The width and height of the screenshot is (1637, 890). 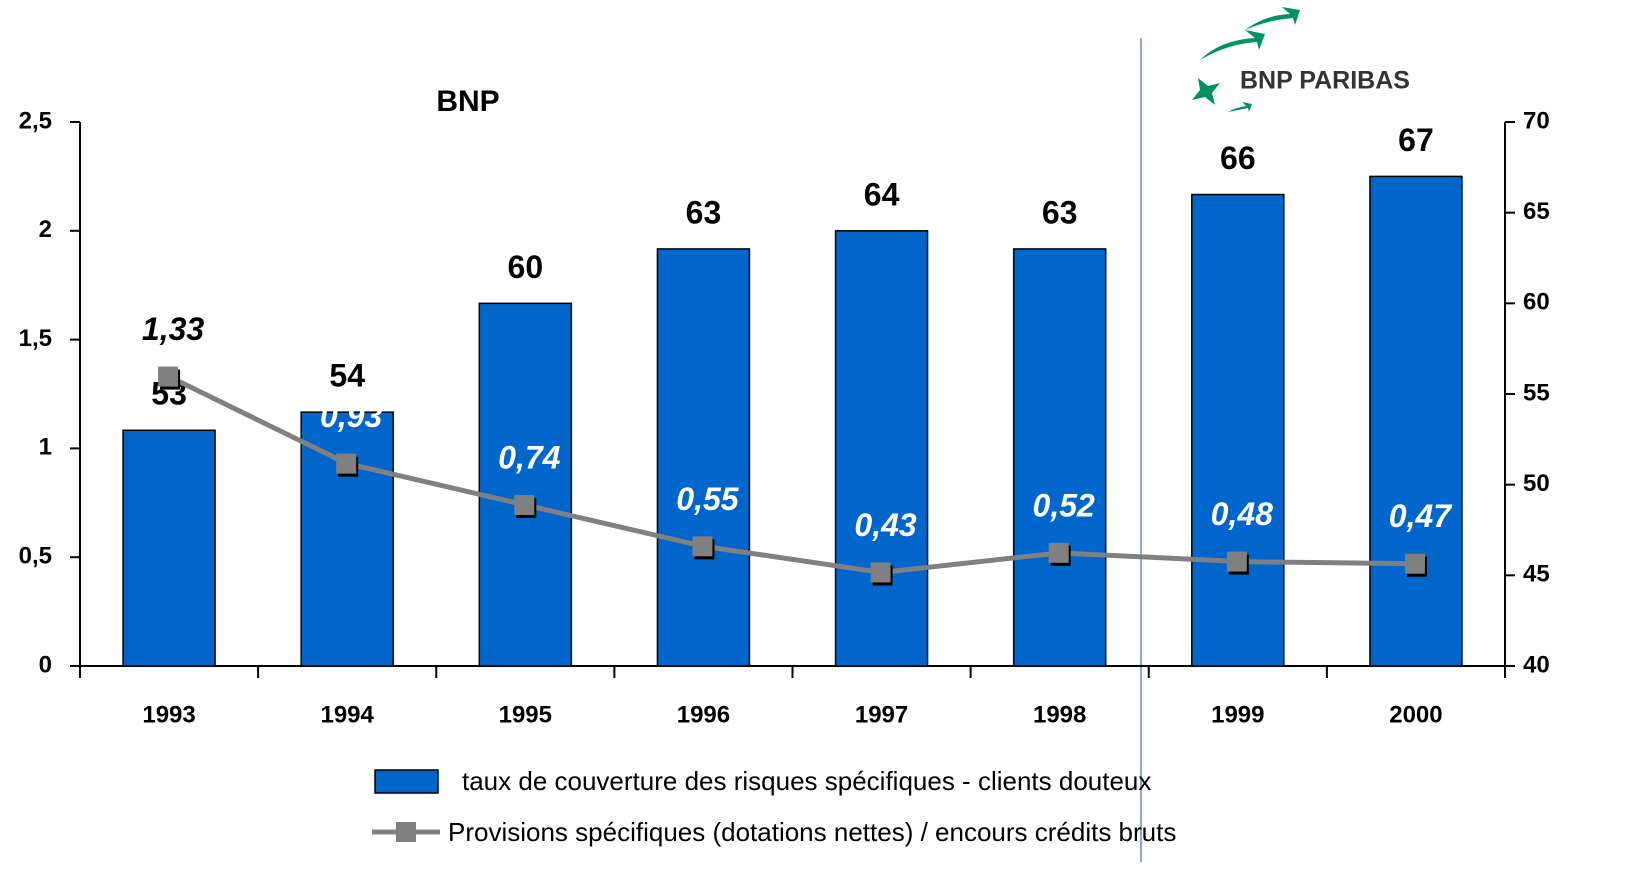 What do you see at coordinates (881, 714) in the screenshot?
I see `x-tick-label: 1997` at bounding box center [881, 714].